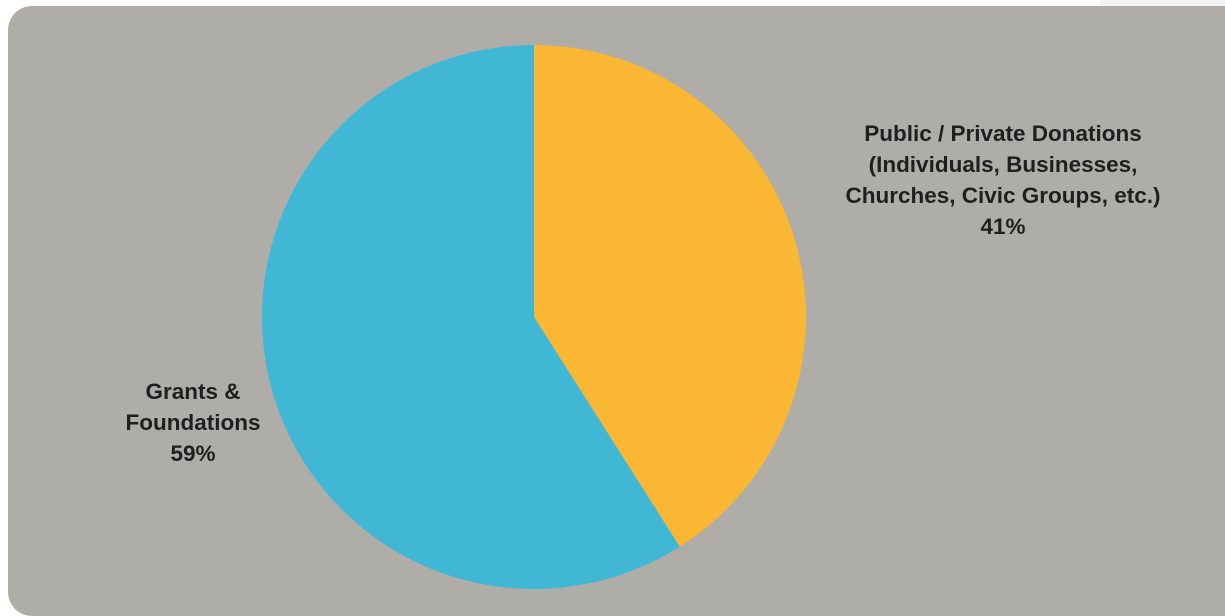  Describe the element at coordinates (193, 453) in the screenshot. I see `slice-value-grants: 59%` at that location.